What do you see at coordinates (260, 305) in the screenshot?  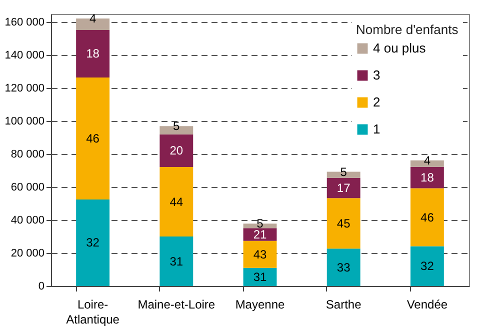 I see `x-tick-label: Mayenne` at bounding box center [260, 305].